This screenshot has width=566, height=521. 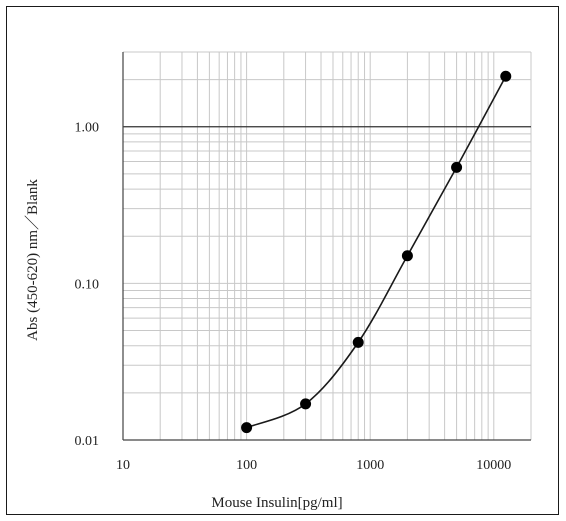 What do you see at coordinates (370, 465) in the screenshot?
I see `x-tick-label: 1000` at bounding box center [370, 465].